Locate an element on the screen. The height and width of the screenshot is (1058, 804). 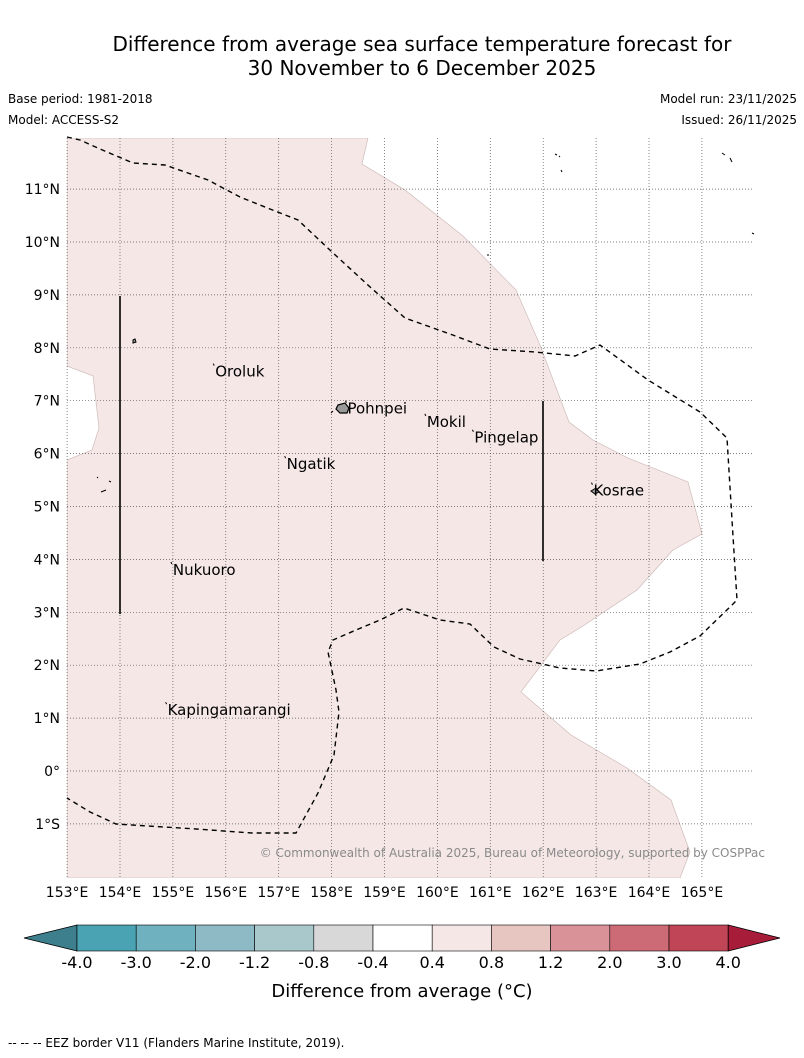
latitude-labels: 11°N 10°N 9°N 8°N 7°N 6°N 5°N 4°N 3°N 2°N 1°N 0° 1°S is located at coordinates (42, 507).